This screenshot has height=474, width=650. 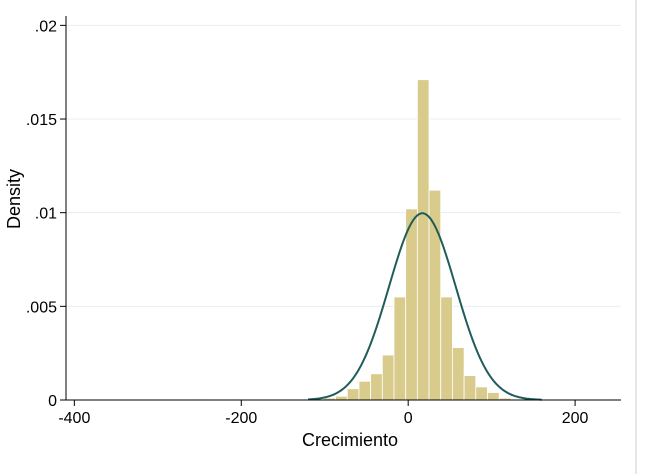 What do you see at coordinates (14, 199) in the screenshot?
I see `y-axis-title: Density` at bounding box center [14, 199].